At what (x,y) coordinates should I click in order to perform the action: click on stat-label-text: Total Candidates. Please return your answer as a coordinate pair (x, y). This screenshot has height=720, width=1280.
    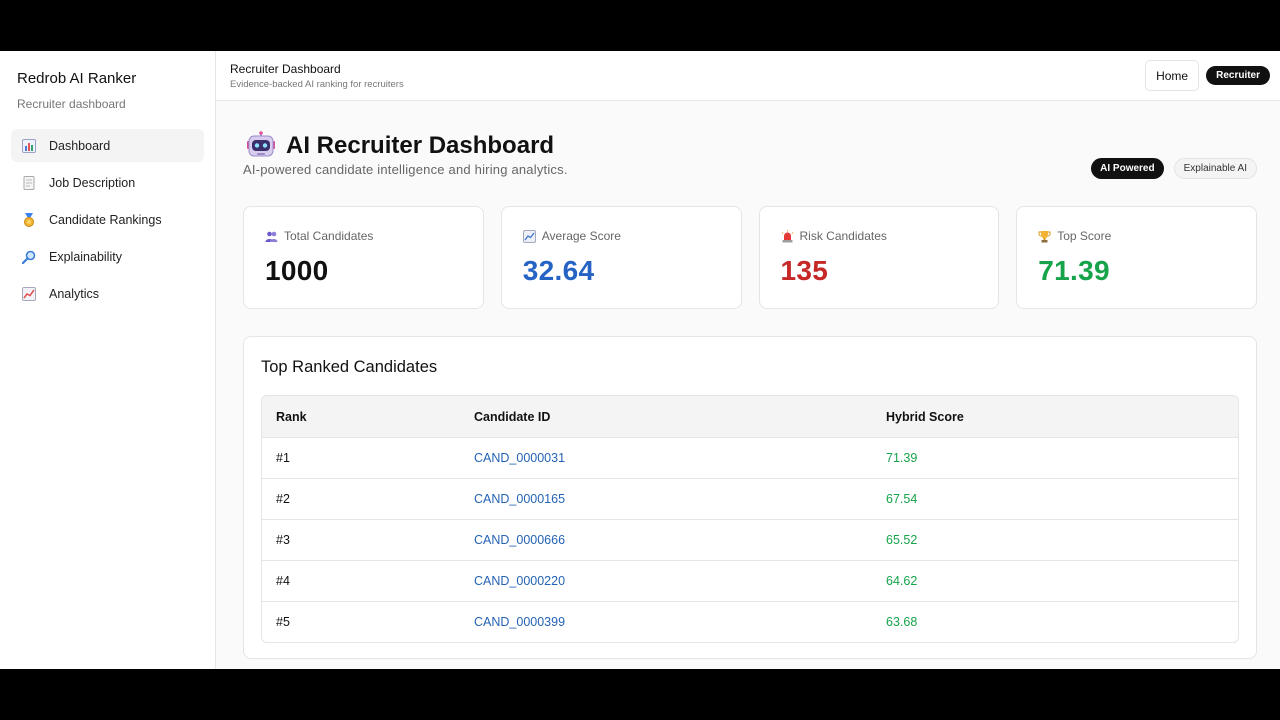
    Looking at the image, I should click on (329, 236).